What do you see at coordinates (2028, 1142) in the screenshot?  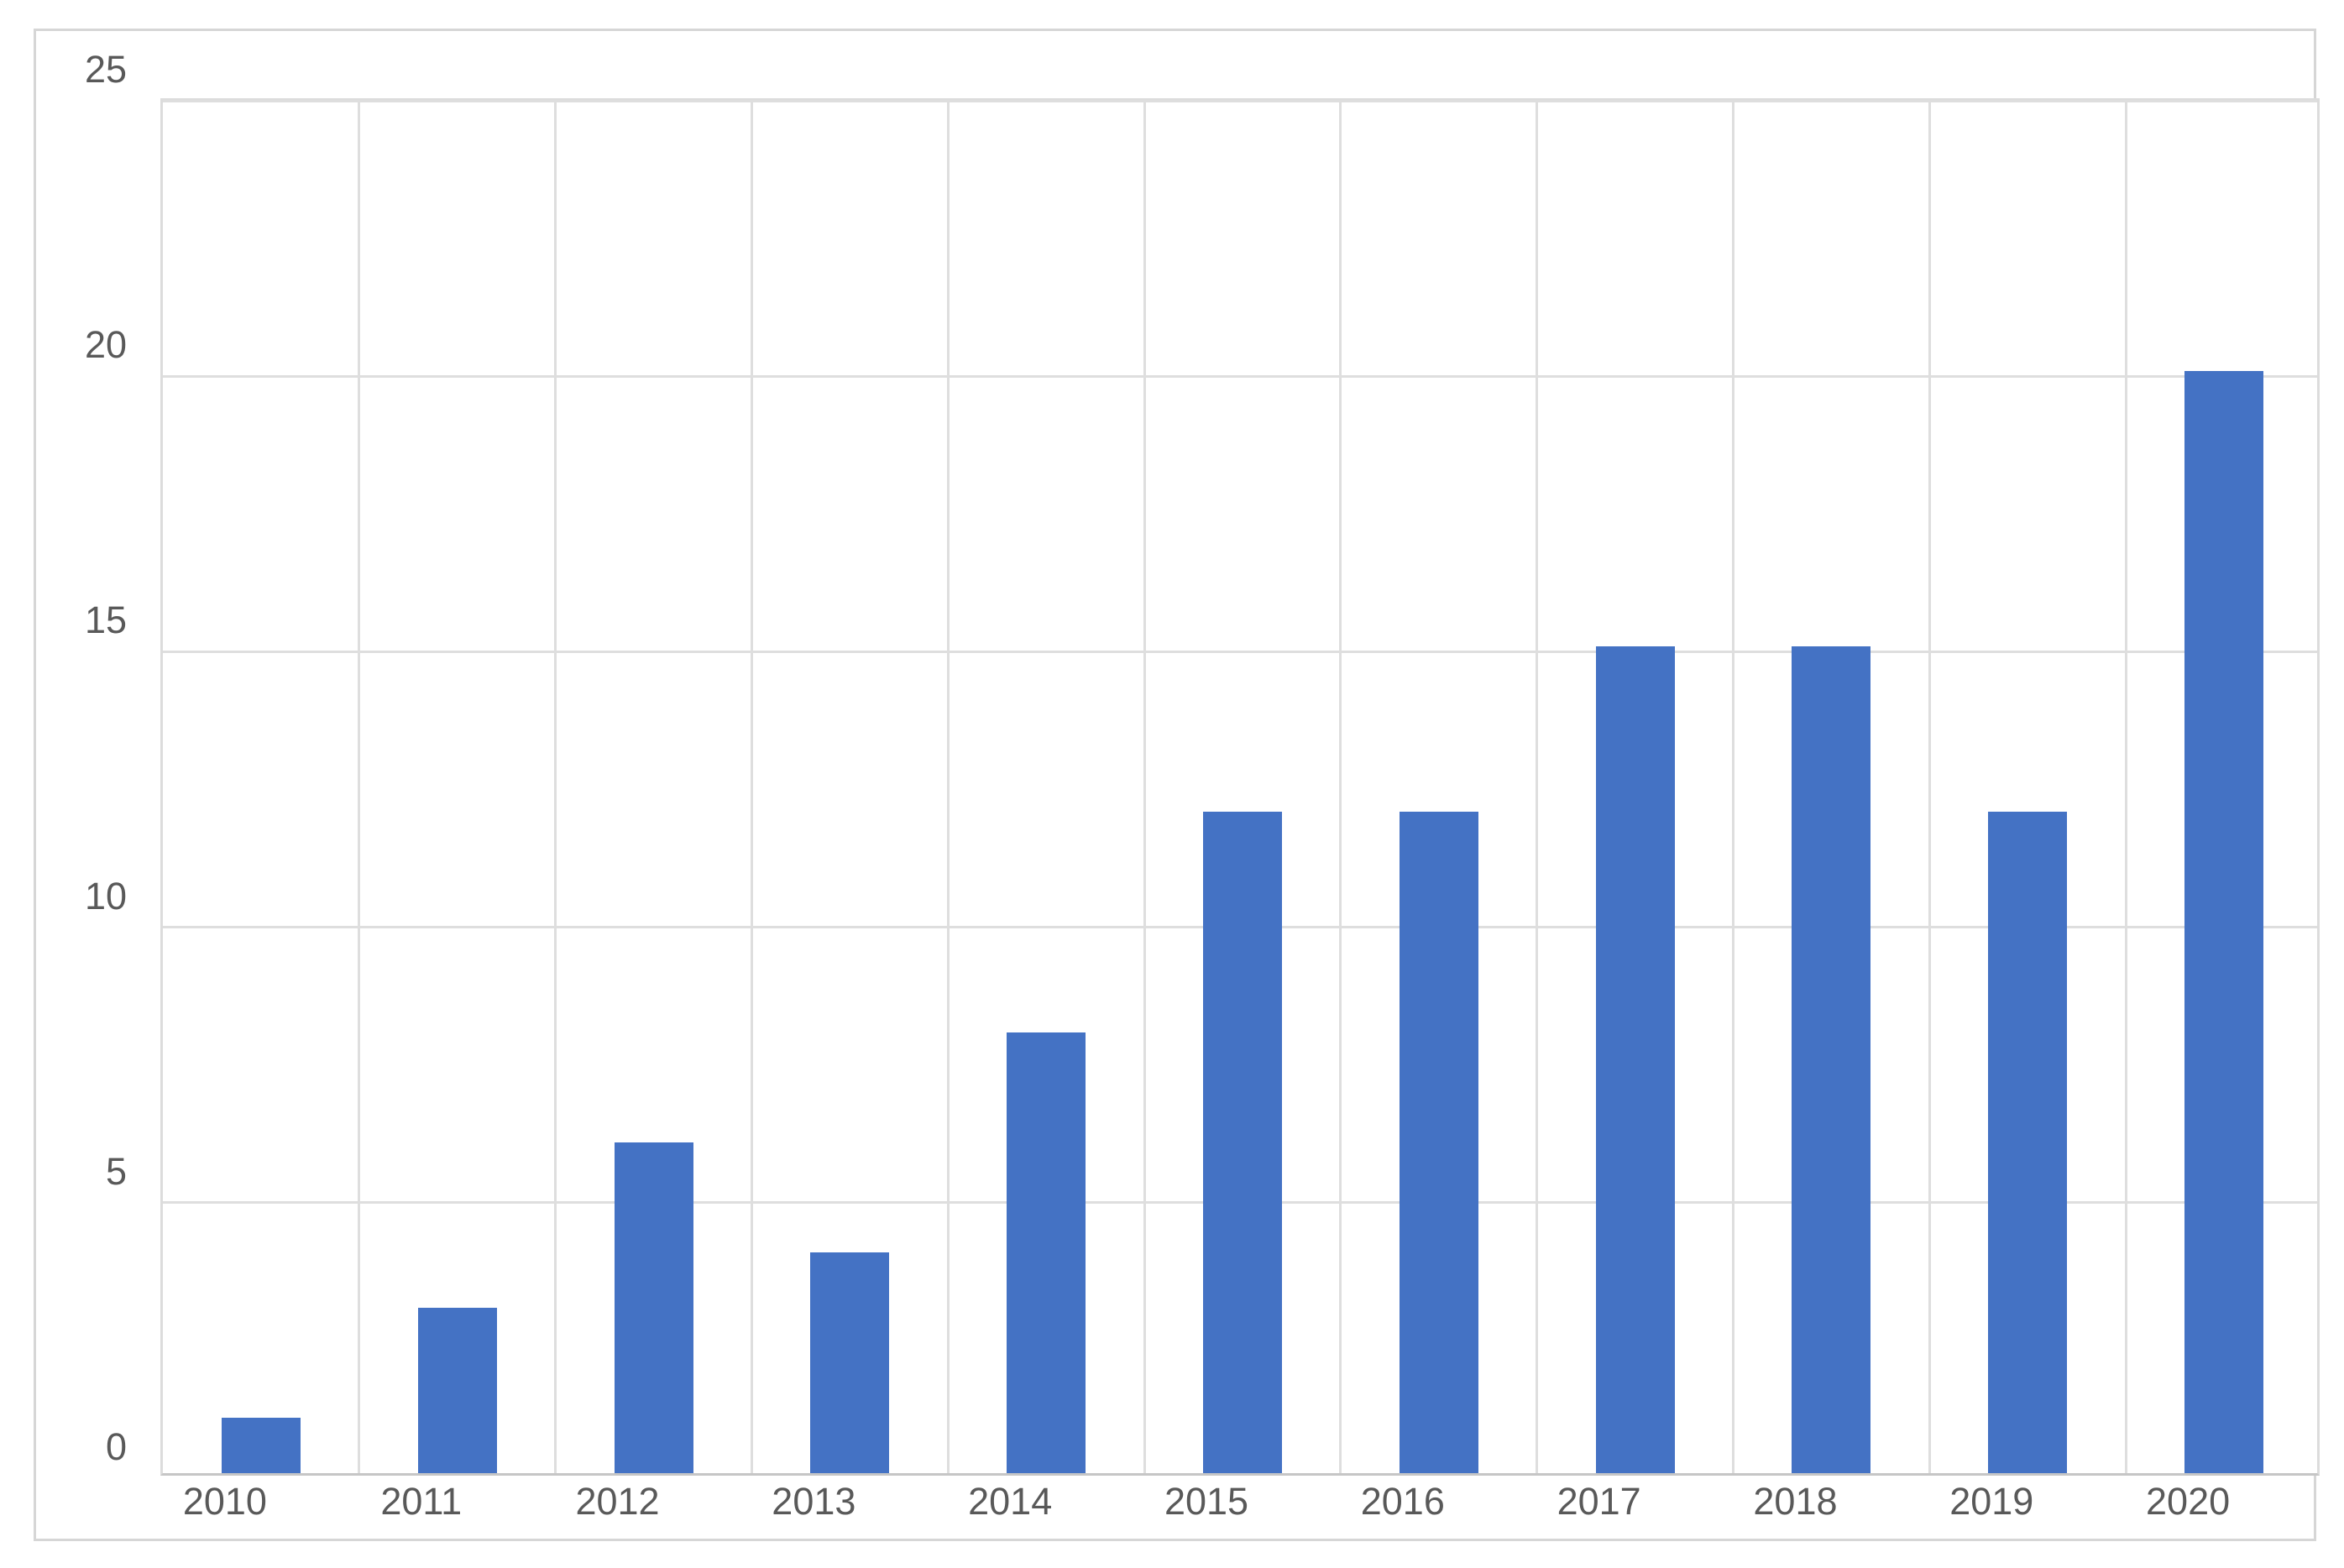 I see `bar-2019` at bounding box center [2028, 1142].